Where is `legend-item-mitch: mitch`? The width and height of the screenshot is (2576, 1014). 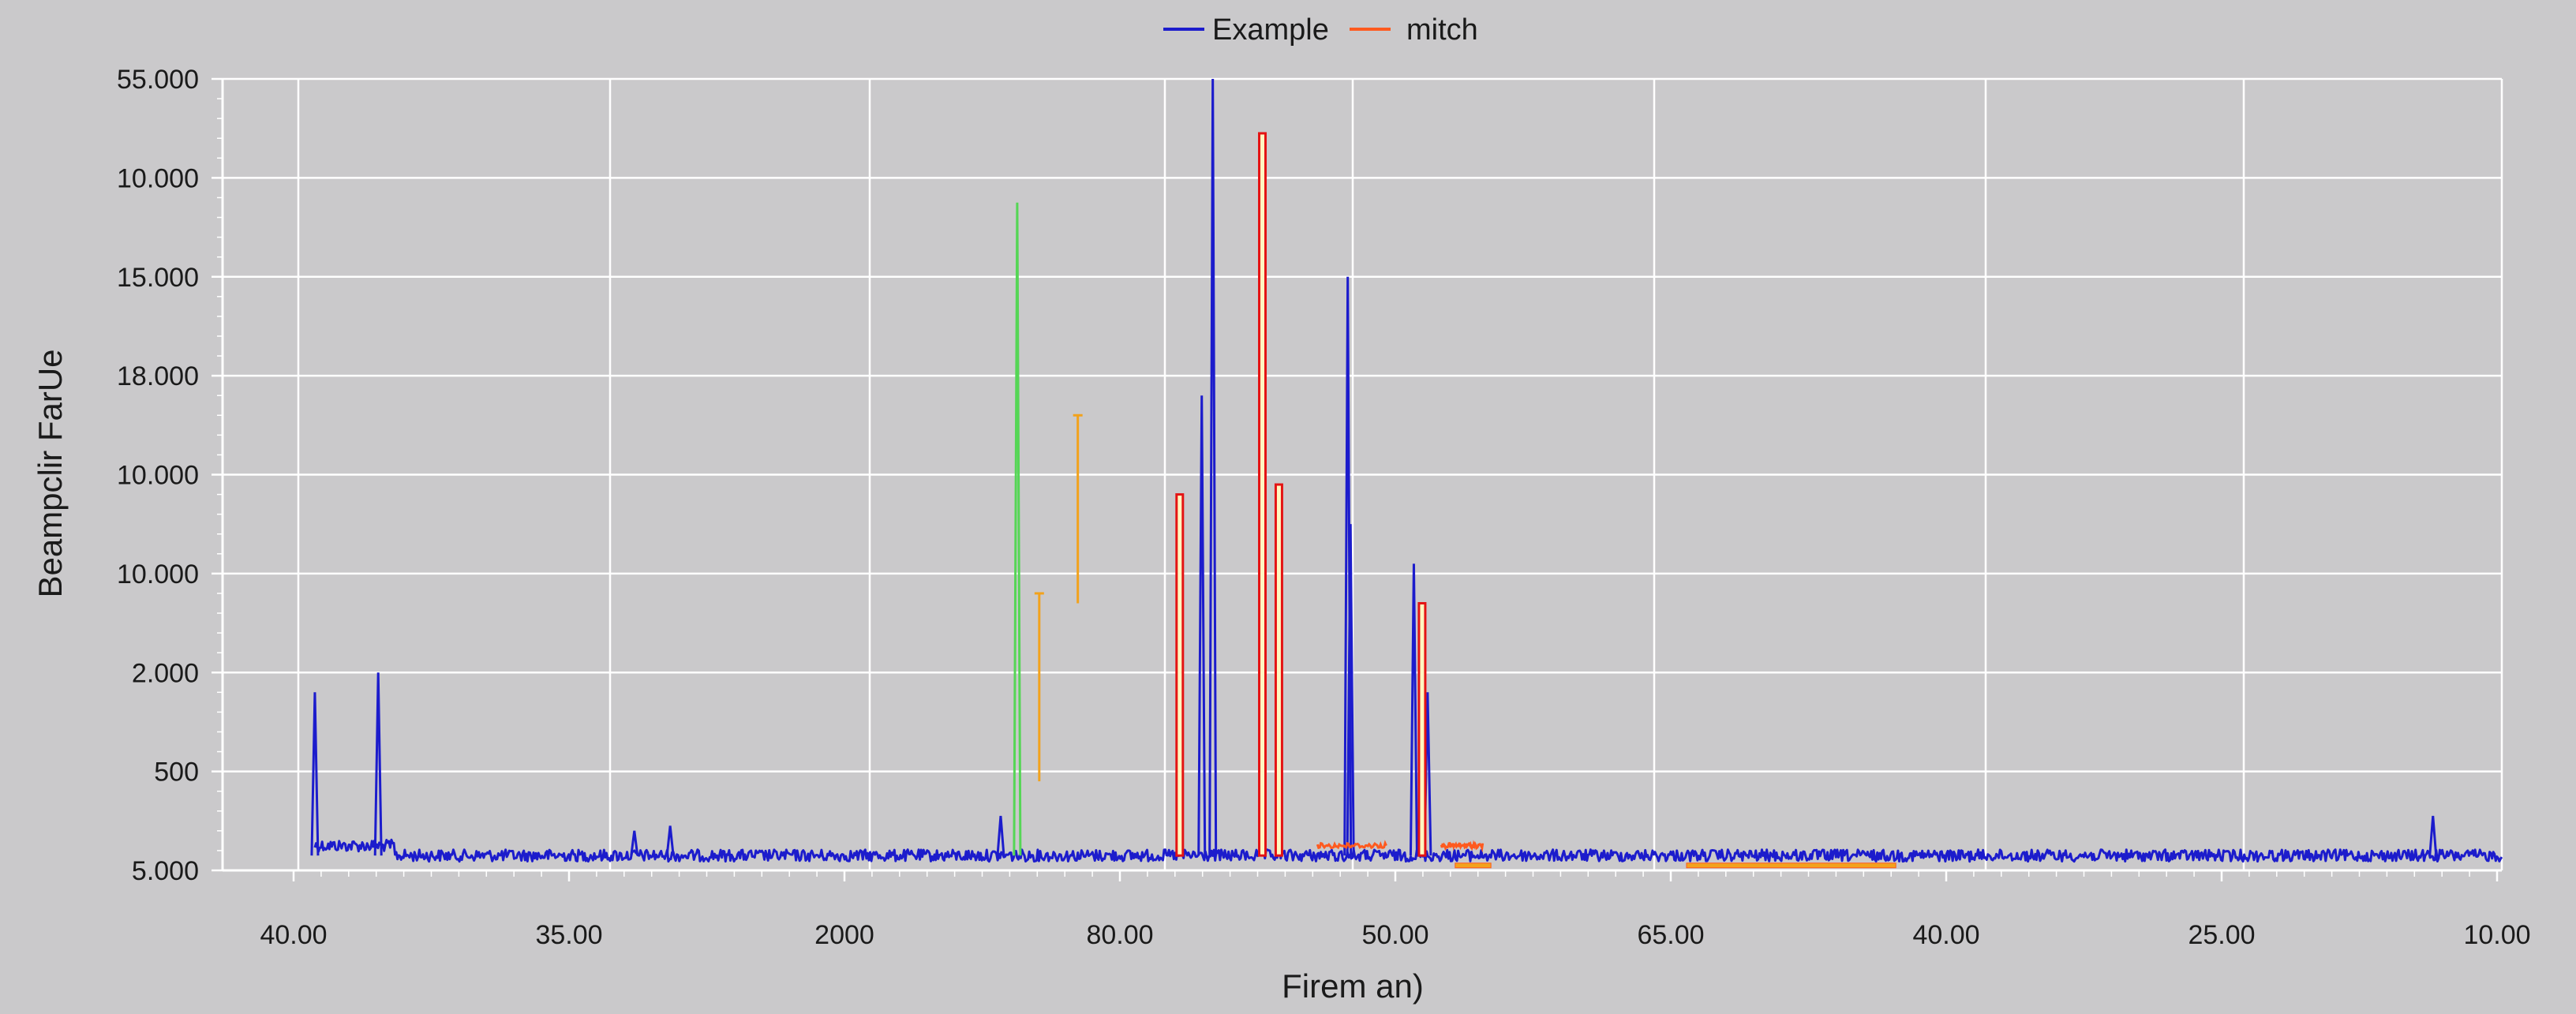 legend-item-mitch: mitch is located at coordinates (1414, 30).